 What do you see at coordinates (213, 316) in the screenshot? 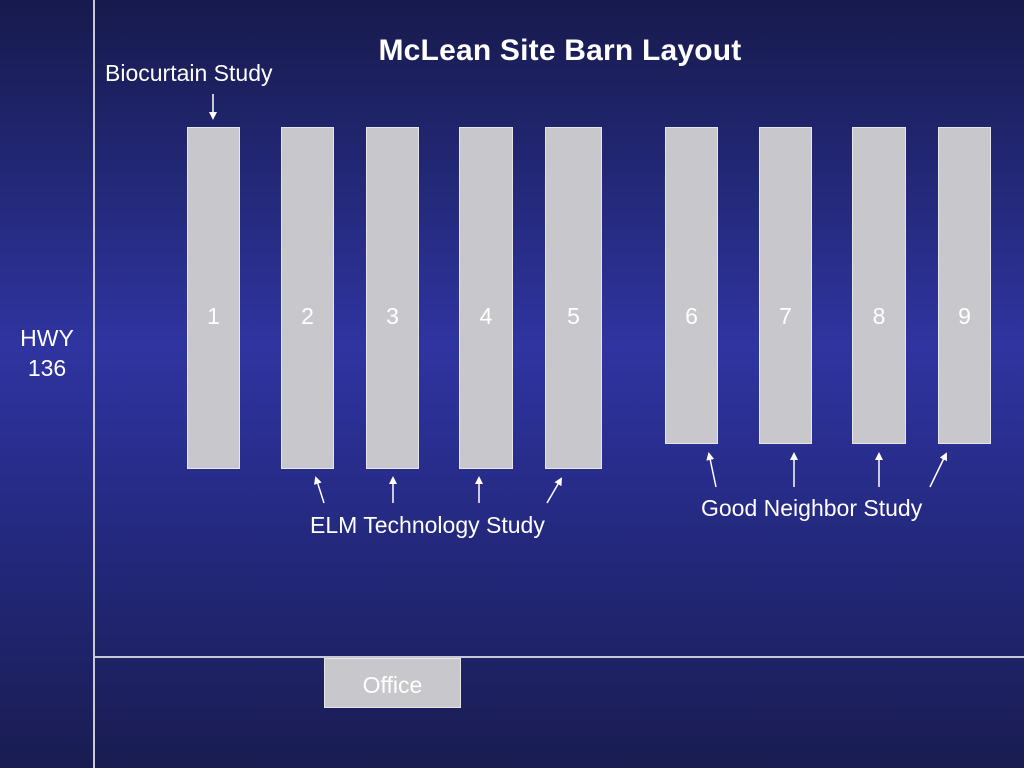
I see `barn-number: 1` at bounding box center [213, 316].